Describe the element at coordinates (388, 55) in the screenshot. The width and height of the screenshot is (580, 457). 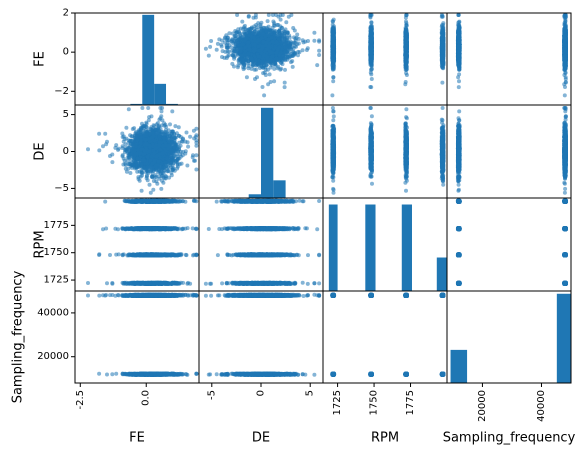
I see `panel-fe-vs-rpm` at that location.